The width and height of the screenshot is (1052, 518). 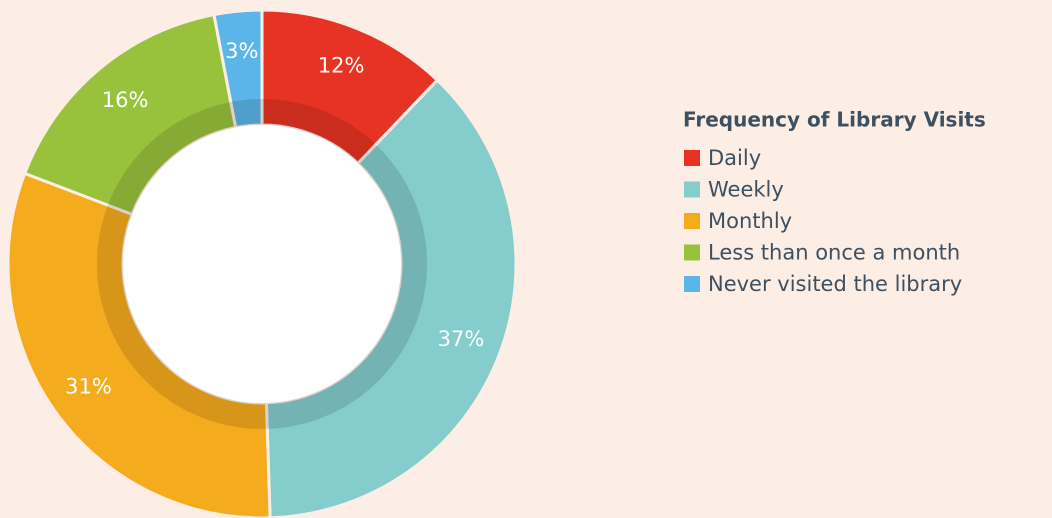 What do you see at coordinates (461, 339) in the screenshot?
I see `data-label: 37%` at bounding box center [461, 339].